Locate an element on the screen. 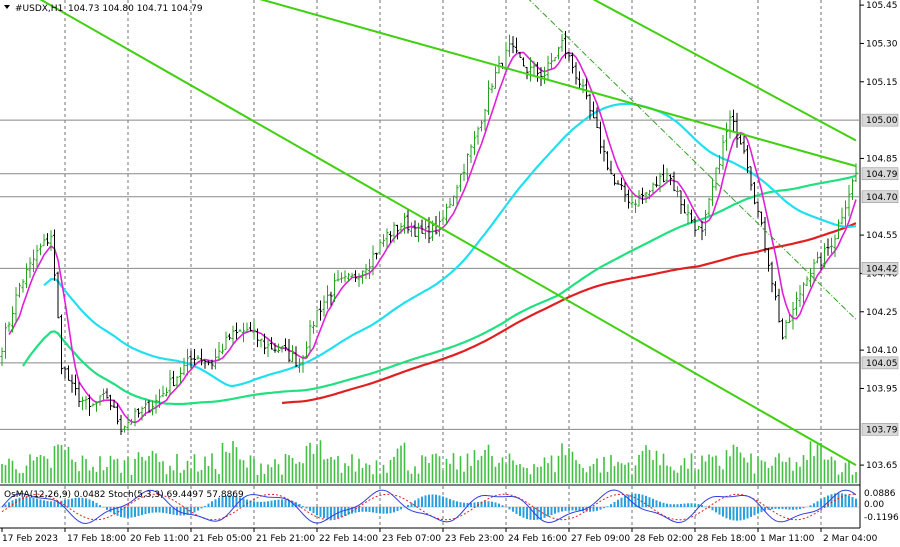  level-label: 104.70 is located at coordinates (882, 198).